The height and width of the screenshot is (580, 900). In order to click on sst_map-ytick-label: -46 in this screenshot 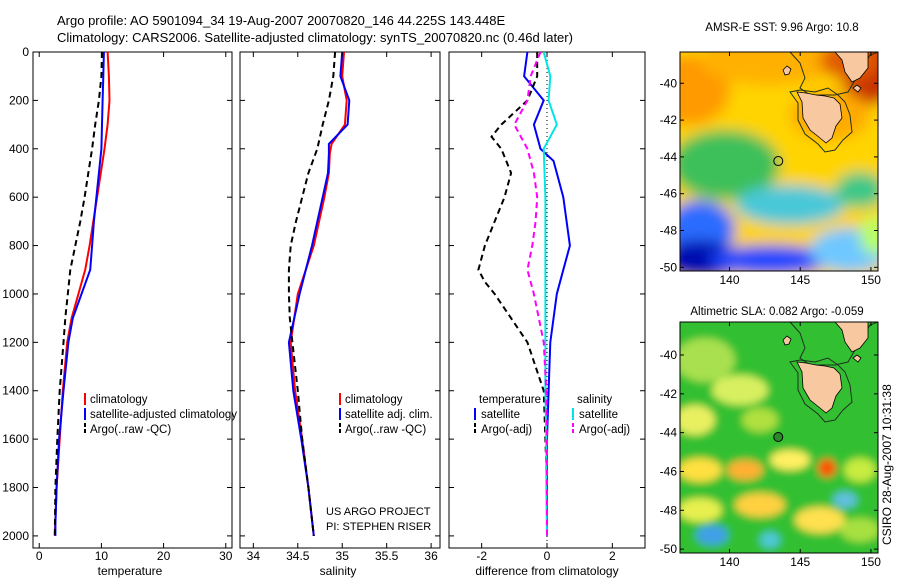, I will do `click(669, 194)`.